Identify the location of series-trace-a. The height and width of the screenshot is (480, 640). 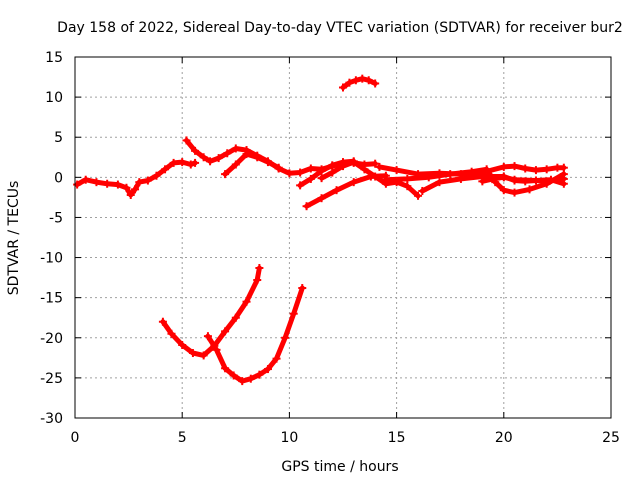
(136, 178).